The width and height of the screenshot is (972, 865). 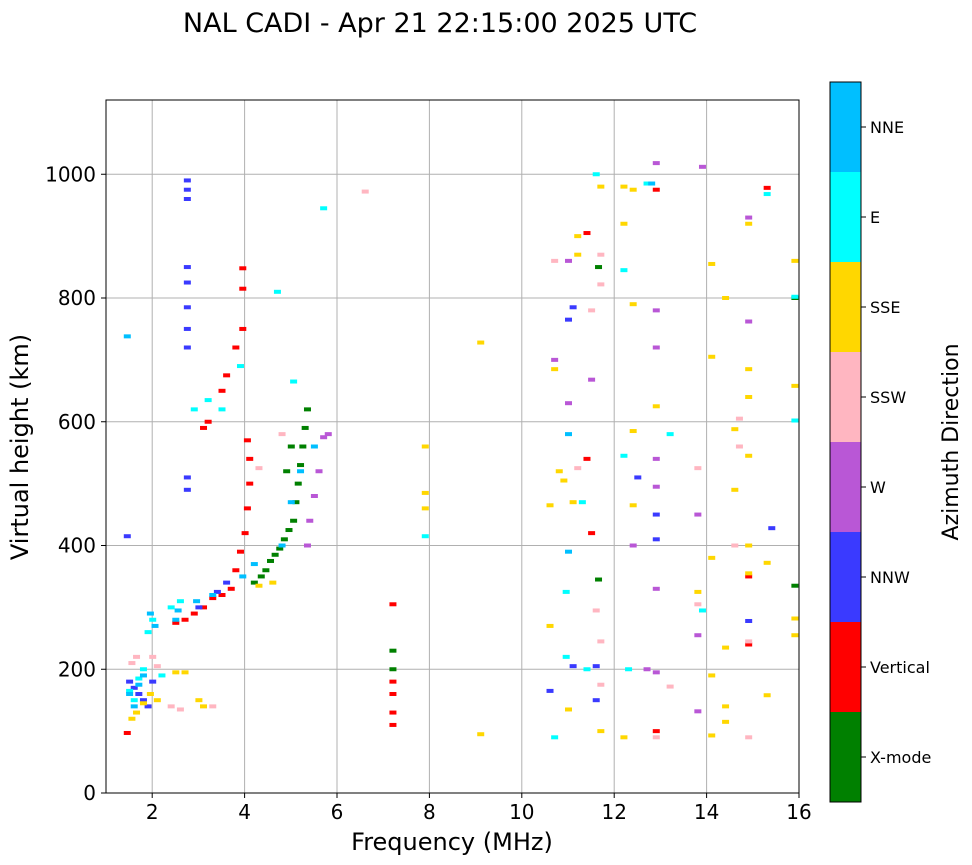 I want to click on colorbar: X-mode Vertical NNW W SSW SSE E NNE, so click(x=880, y=442).